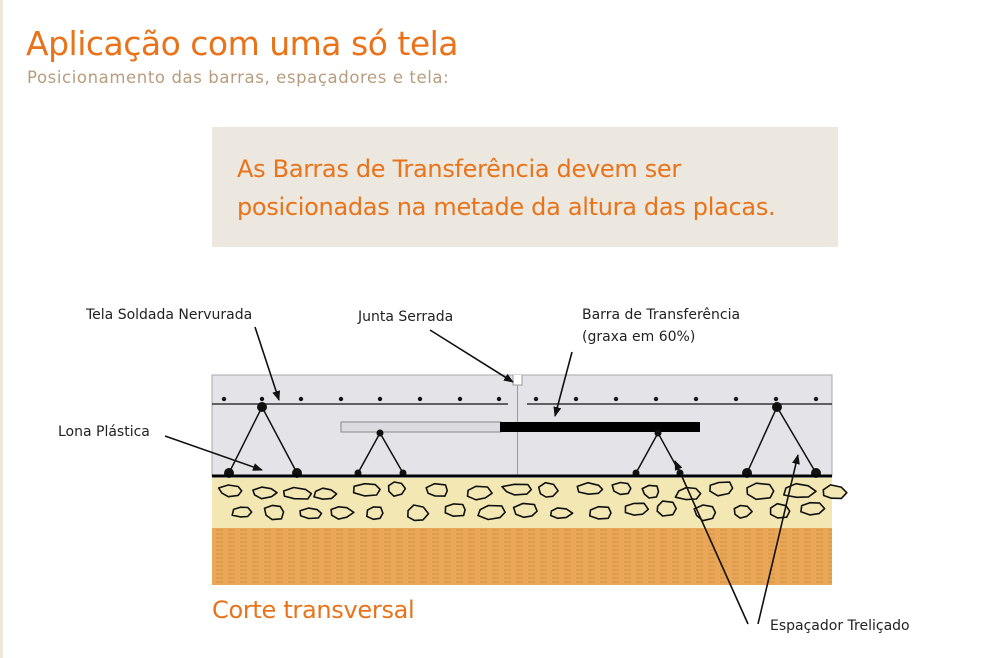 This screenshot has width=999, height=658. What do you see at coordinates (522, 556) in the screenshot?
I see `soil-layer` at bounding box center [522, 556].